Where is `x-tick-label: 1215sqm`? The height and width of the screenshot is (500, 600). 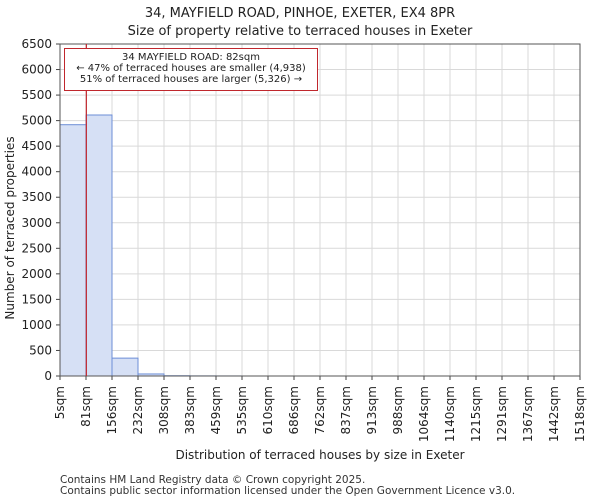 x-tick-label: 1215sqm is located at coordinates (476, 414).